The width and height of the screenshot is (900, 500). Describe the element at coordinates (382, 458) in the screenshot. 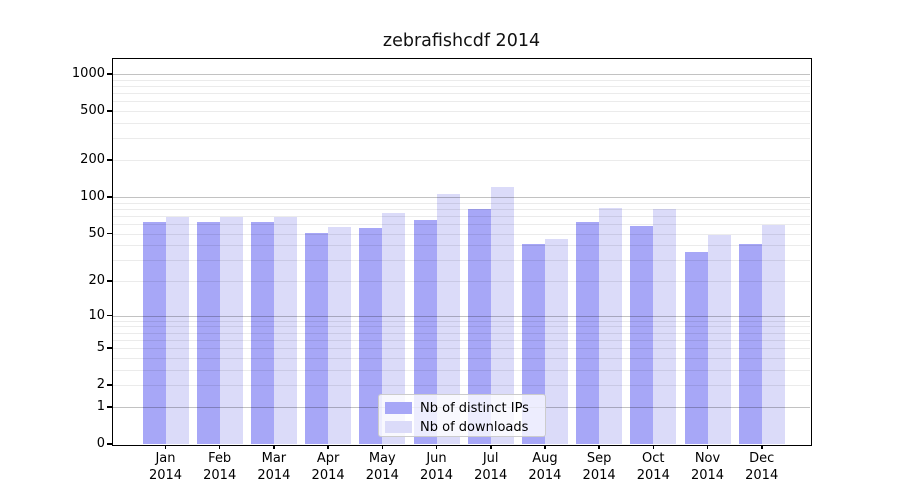

I see `x-tick-label-month: May` at that location.